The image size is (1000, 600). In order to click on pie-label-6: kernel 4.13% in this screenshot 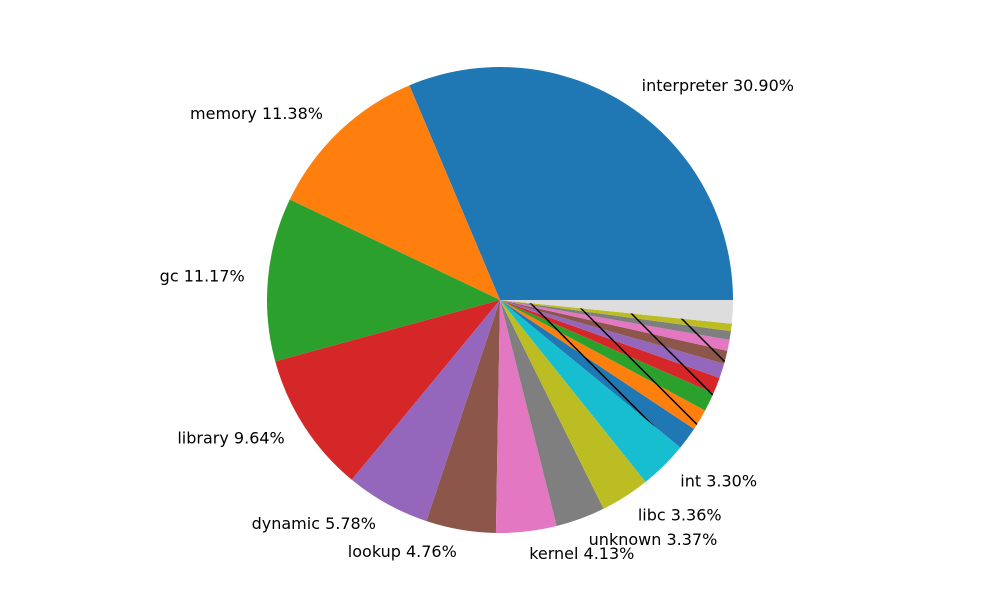, I will do `click(581, 553)`.